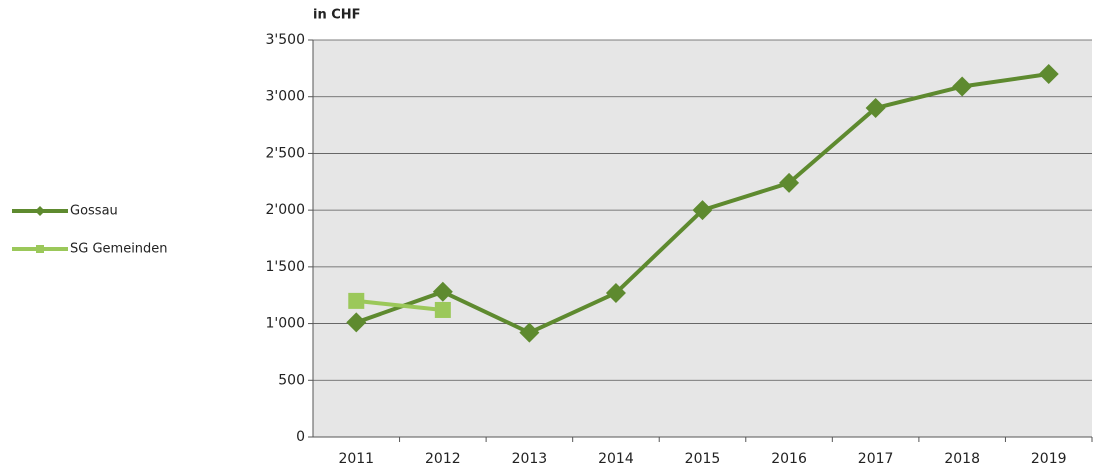 The height and width of the screenshot is (470, 1097). Describe the element at coordinates (119, 249) in the screenshot. I see `legend-label: SG Gemeinden` at that location.